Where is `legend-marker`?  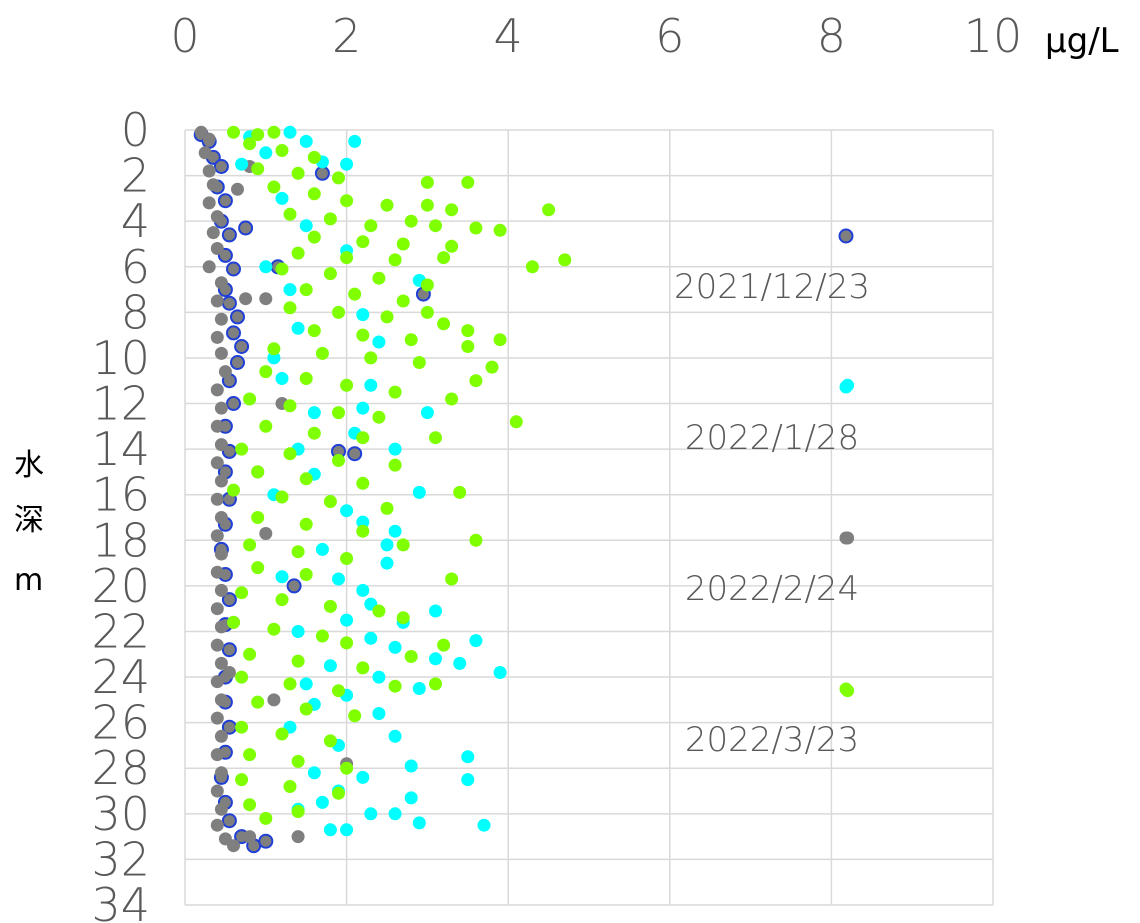
legend-marker is located at coordinates (846, 236).